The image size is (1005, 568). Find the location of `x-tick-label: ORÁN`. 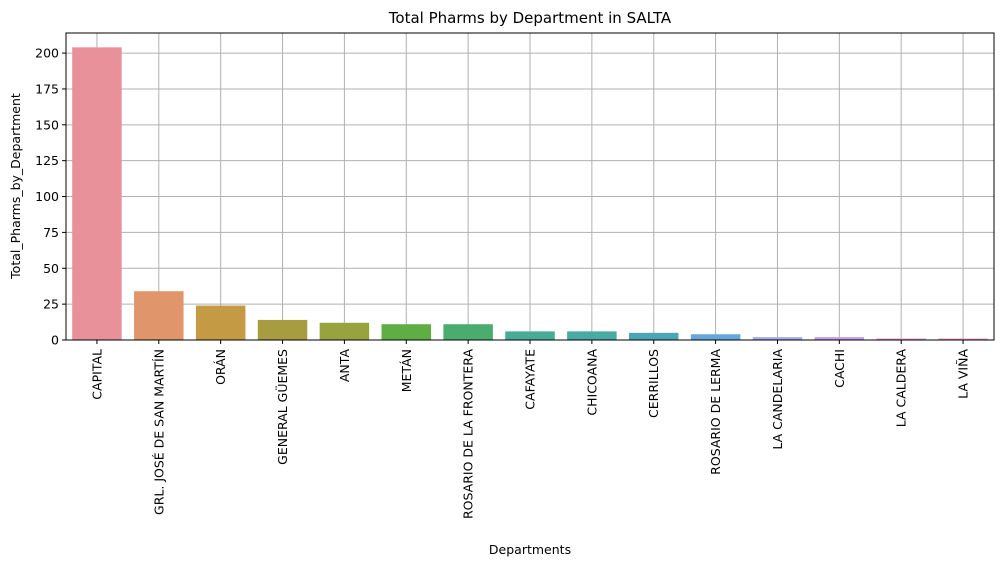

x-tick-label: ORÁN is located at coordinates (220, 367).